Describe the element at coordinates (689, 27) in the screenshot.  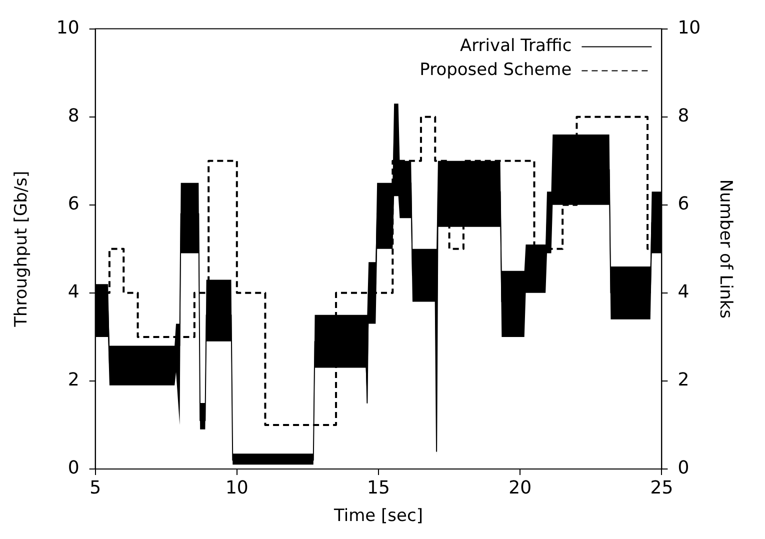
I see `y2-tick-label: 10` at that location.